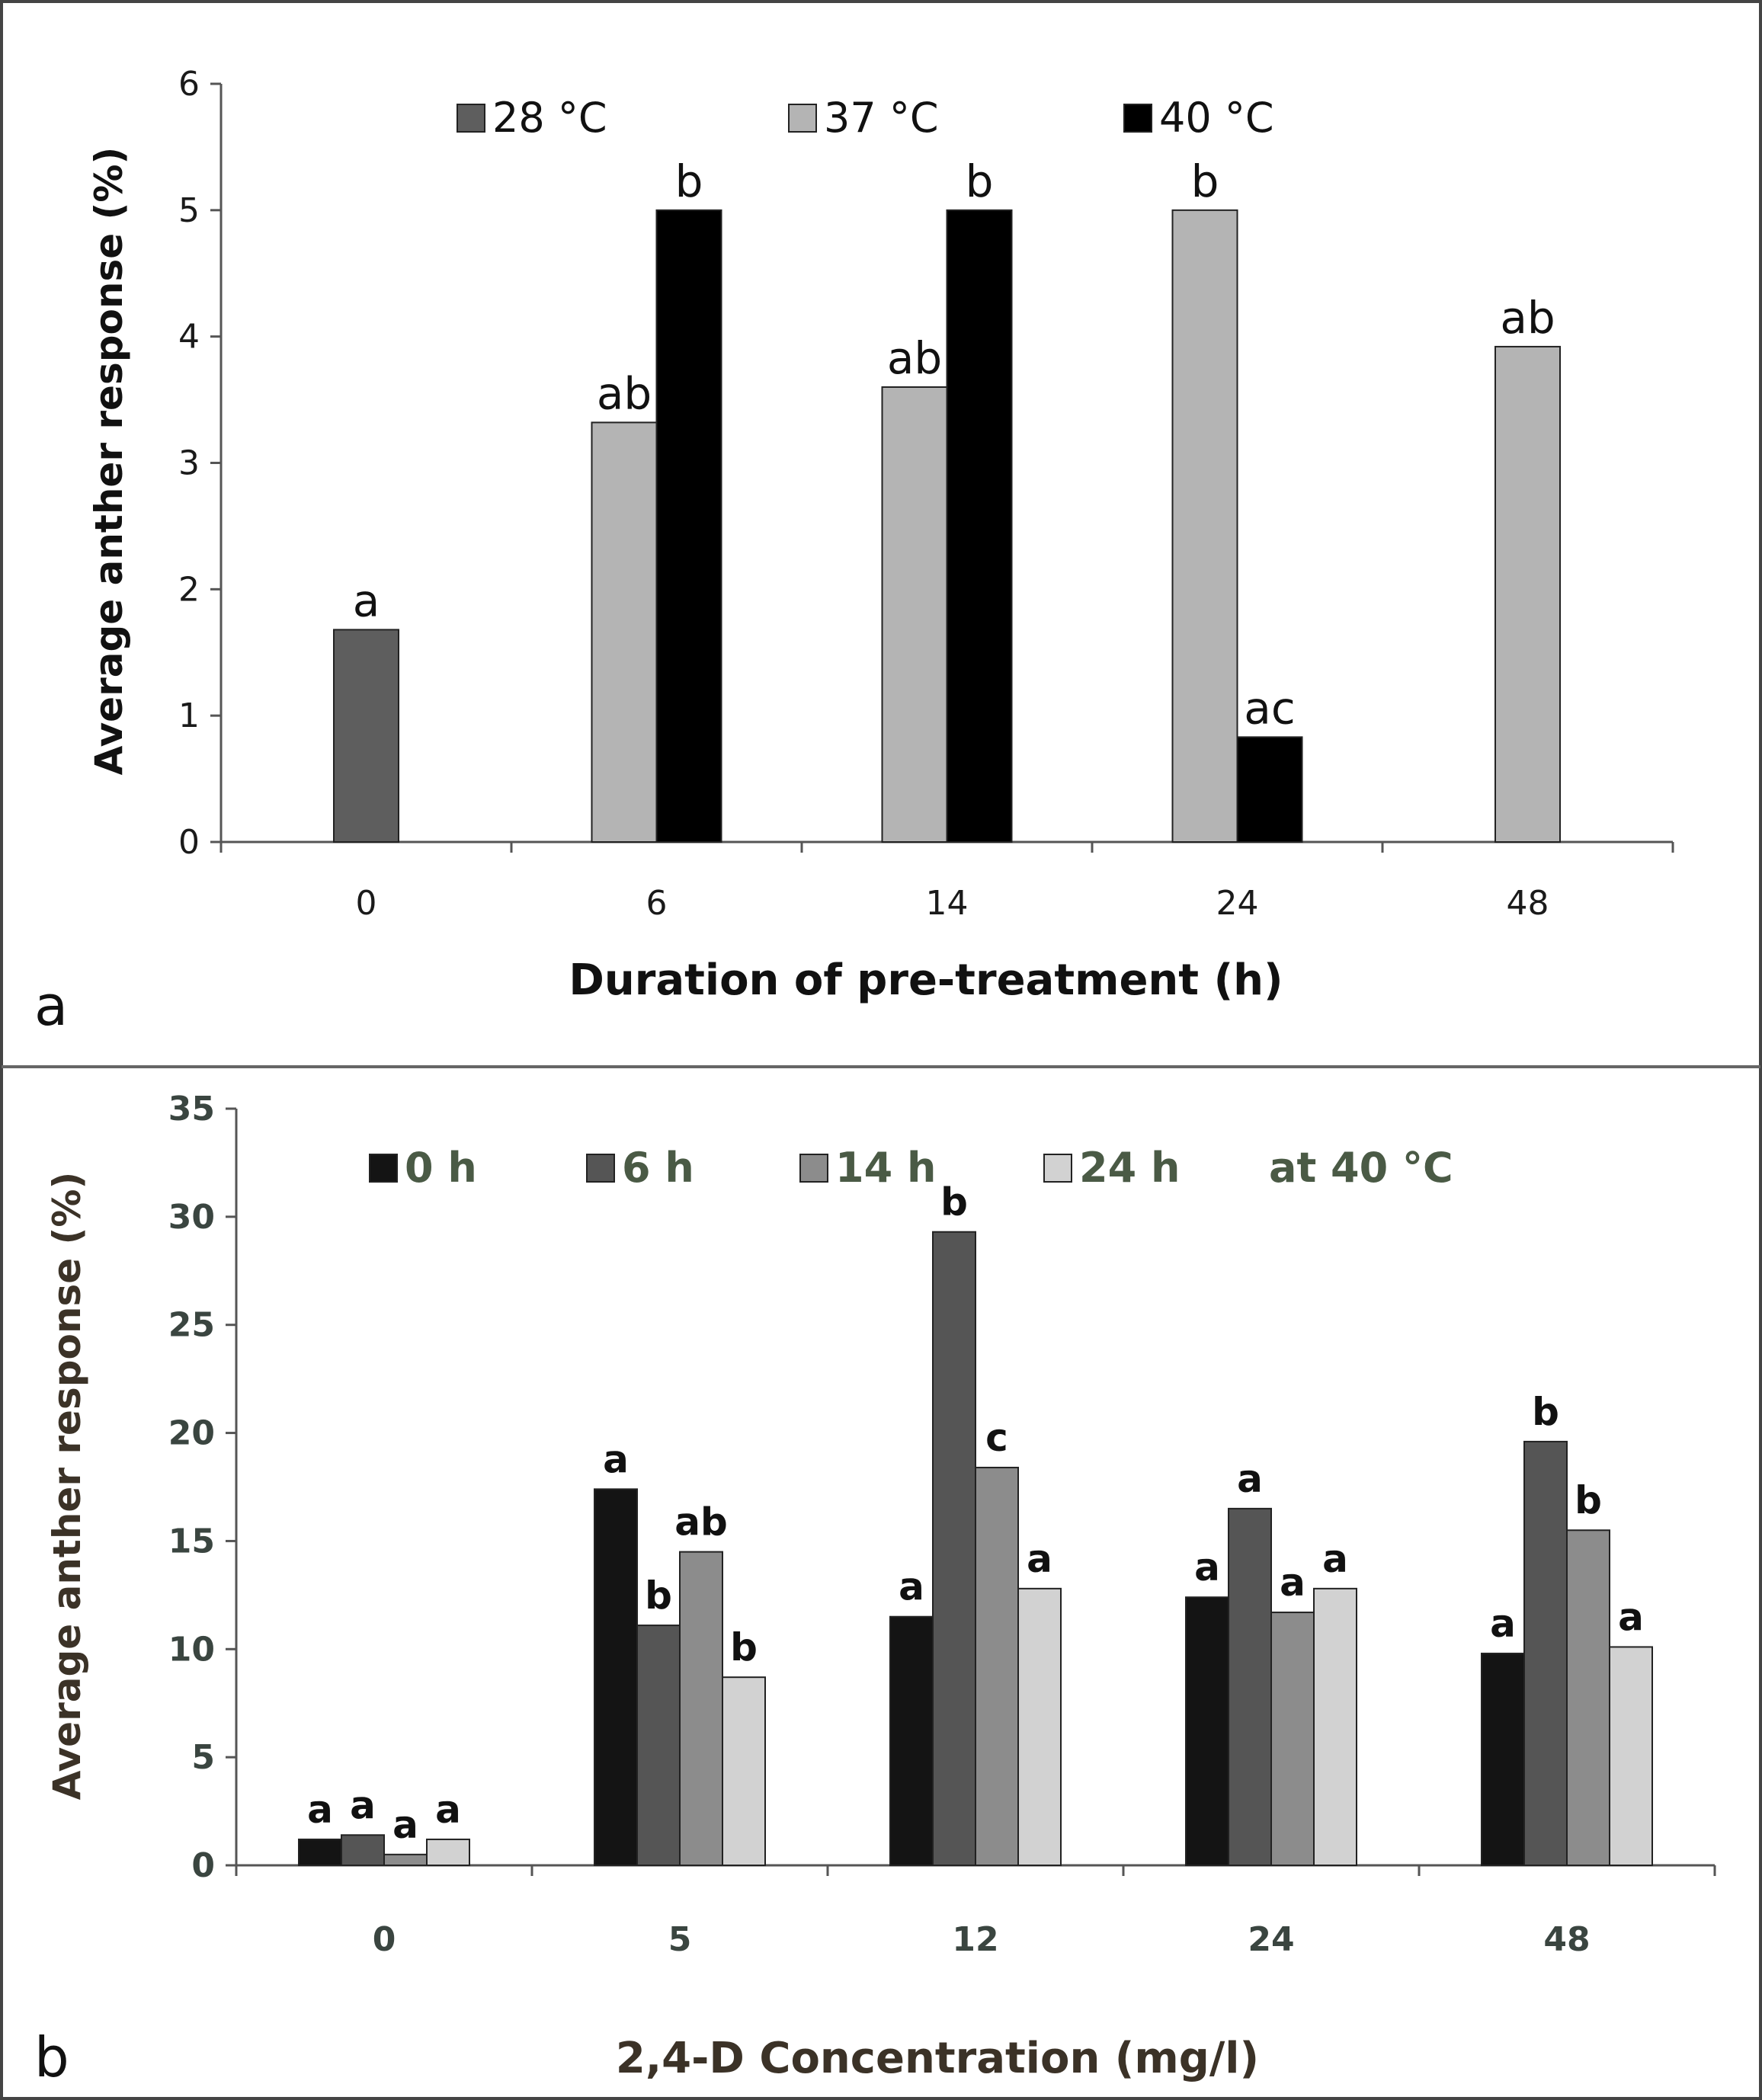  What do you see at coordinates (948, 904) in the screenshot?
I see `x-tick-label: 14` at bounding box center [948, 904].